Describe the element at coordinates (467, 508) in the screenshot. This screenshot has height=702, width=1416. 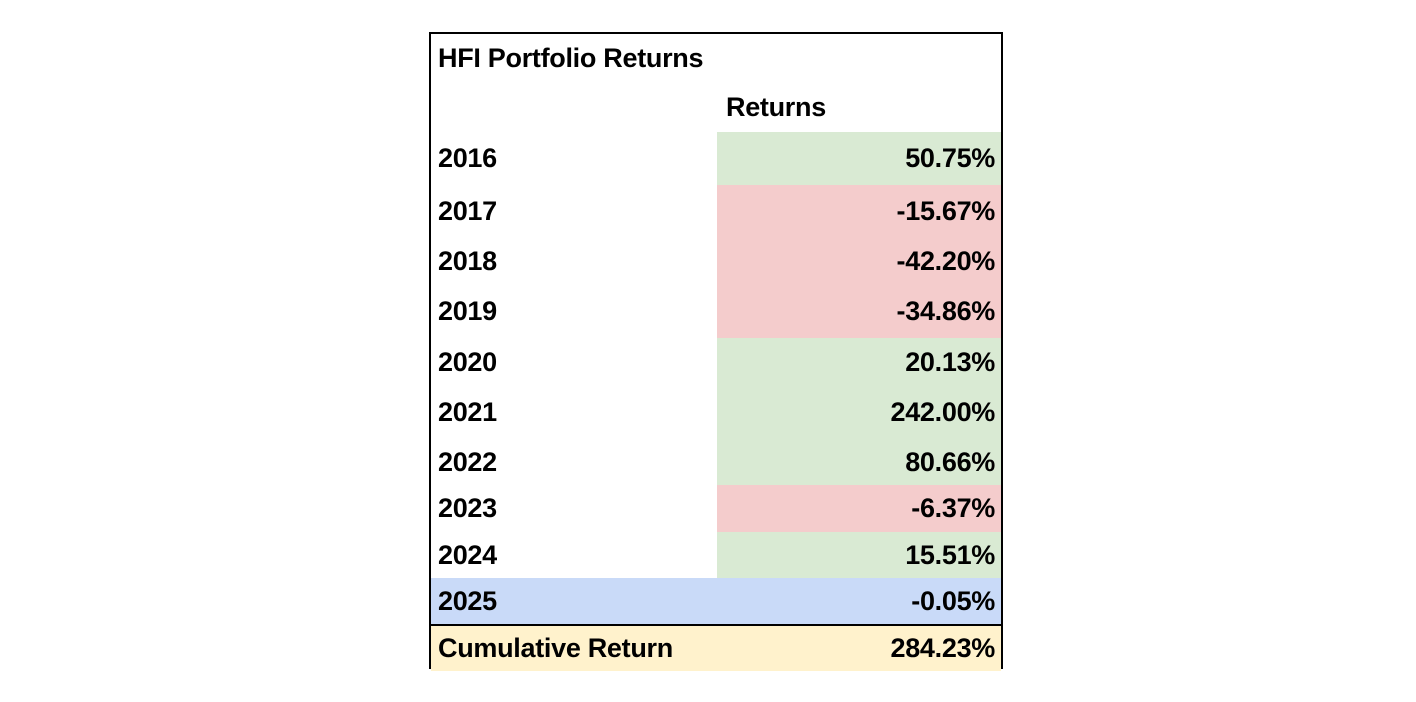
I see `year-cell: 2023` at that location.